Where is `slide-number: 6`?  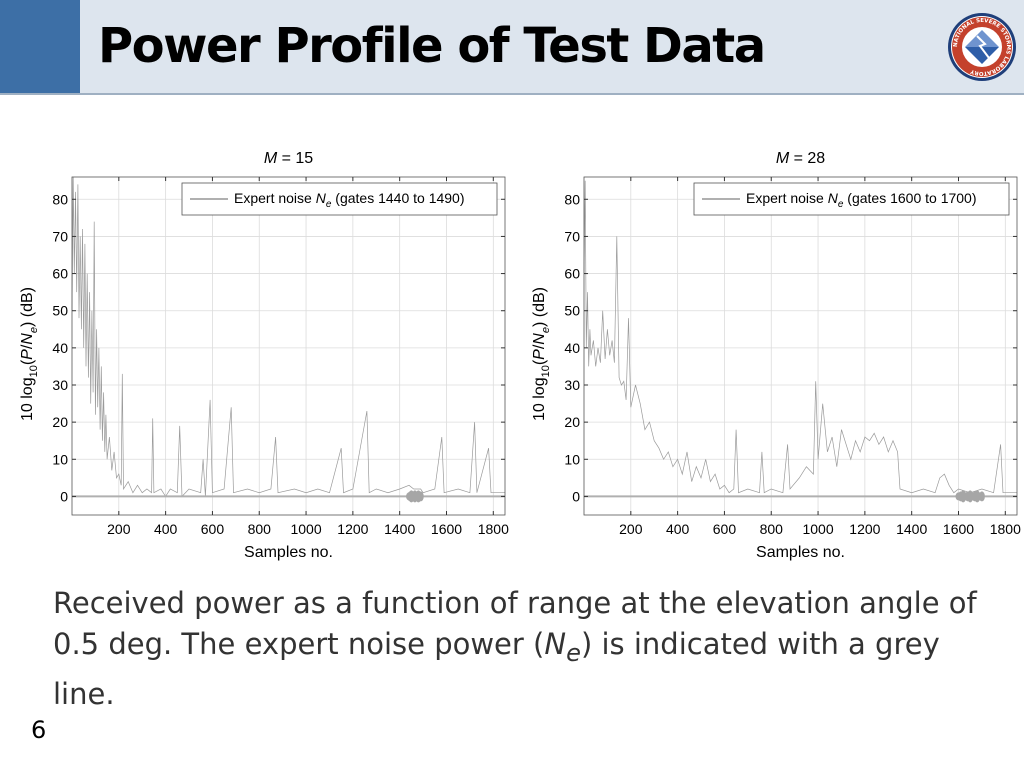
slide-number: 6 is located at coordinates (39, 730).